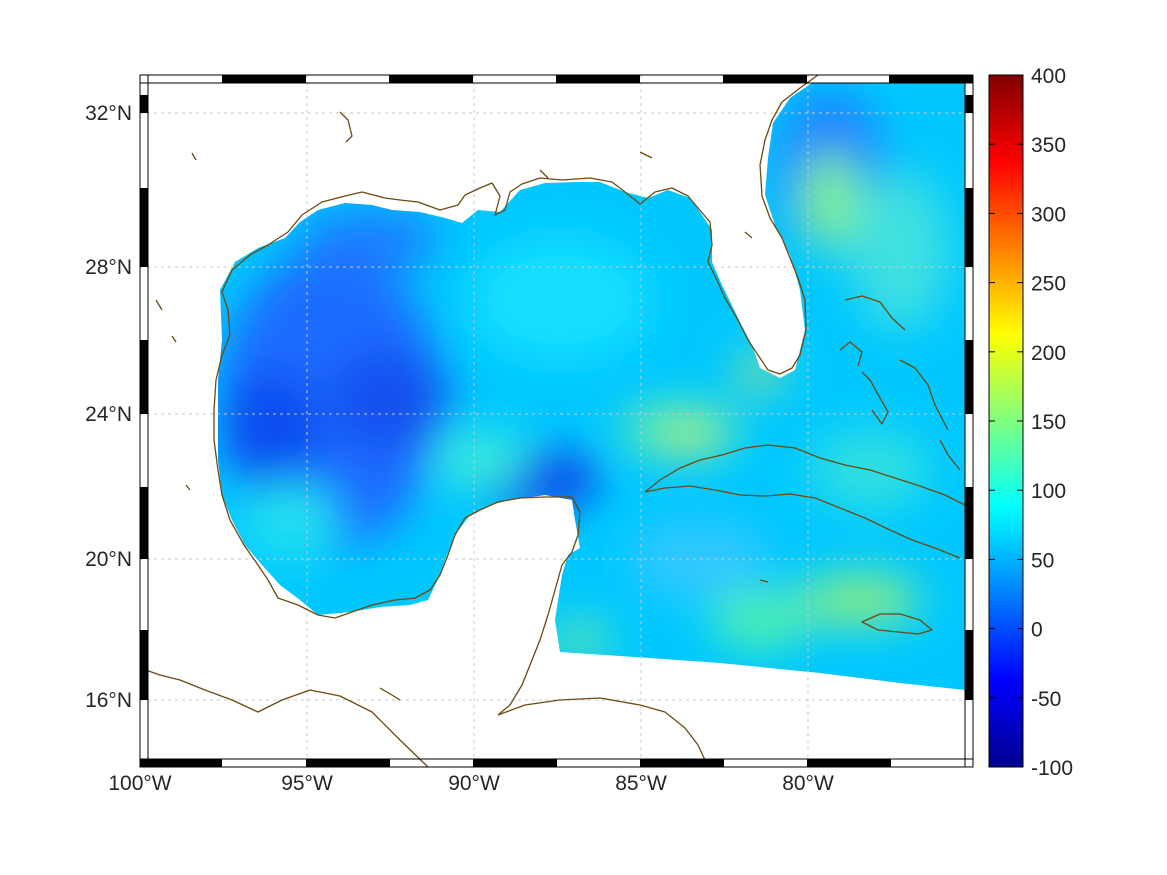  I want to click on colorbar-tick-label: 350, so click(1048, 145).